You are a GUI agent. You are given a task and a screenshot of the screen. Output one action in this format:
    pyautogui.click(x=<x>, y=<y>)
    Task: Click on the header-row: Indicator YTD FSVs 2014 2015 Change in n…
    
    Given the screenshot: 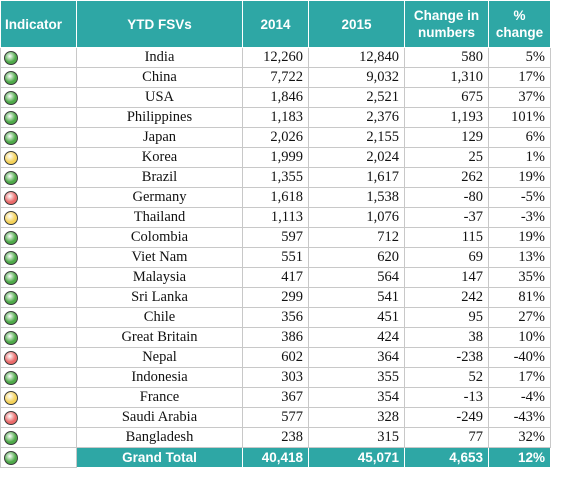 What is the action you would take?
    pyautogui.click(x=275, y=24)
    